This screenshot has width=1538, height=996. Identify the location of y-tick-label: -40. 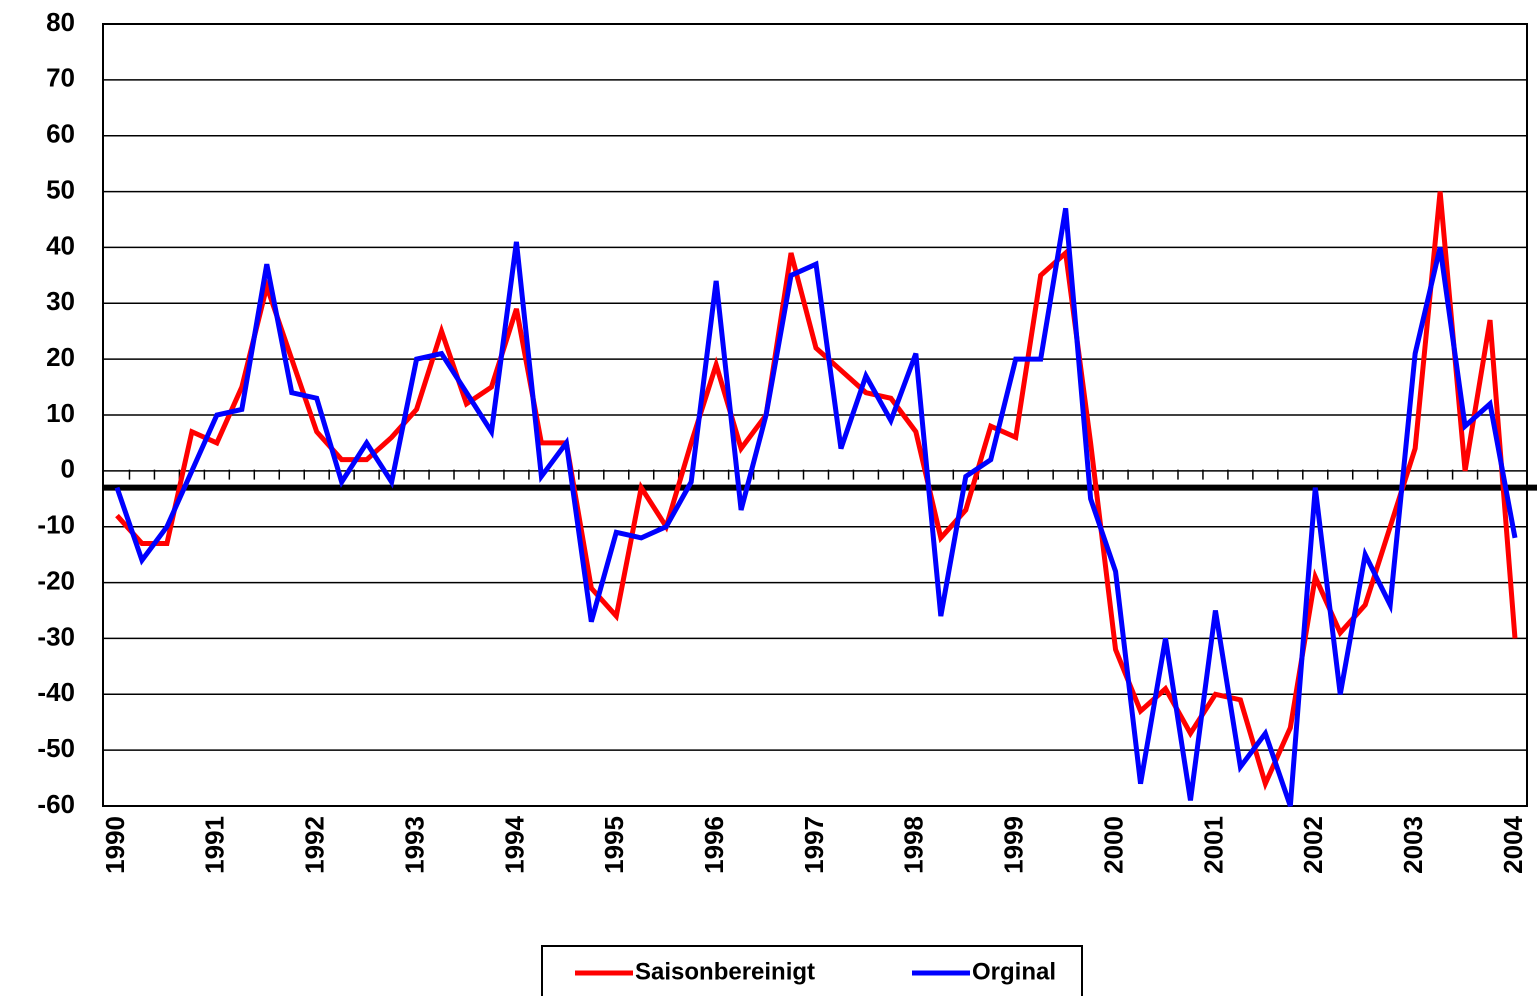
(56, 692).